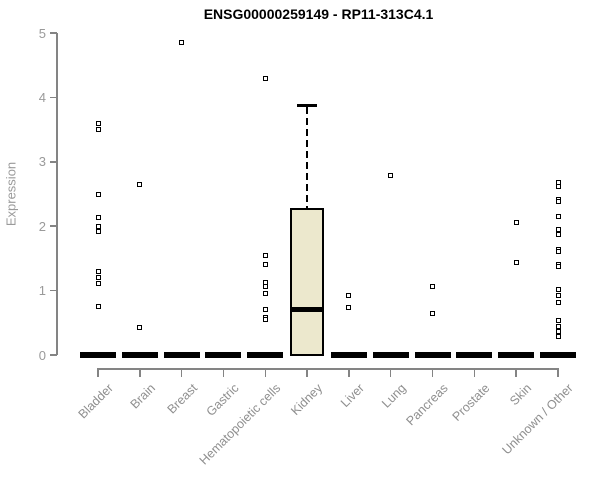 The image size is (600, 500). I want to click on y-axis-label: Expression, so click(11, 194).